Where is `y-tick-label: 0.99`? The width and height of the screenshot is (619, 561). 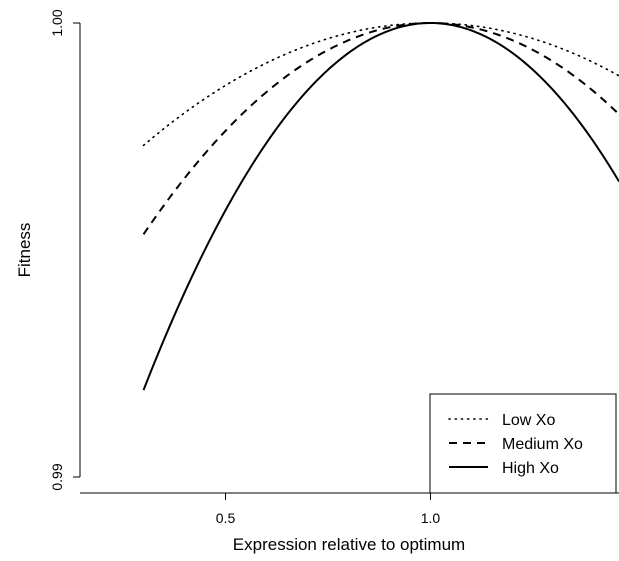
y-tick-label: 0.99 is located at coordinates (57, 476).